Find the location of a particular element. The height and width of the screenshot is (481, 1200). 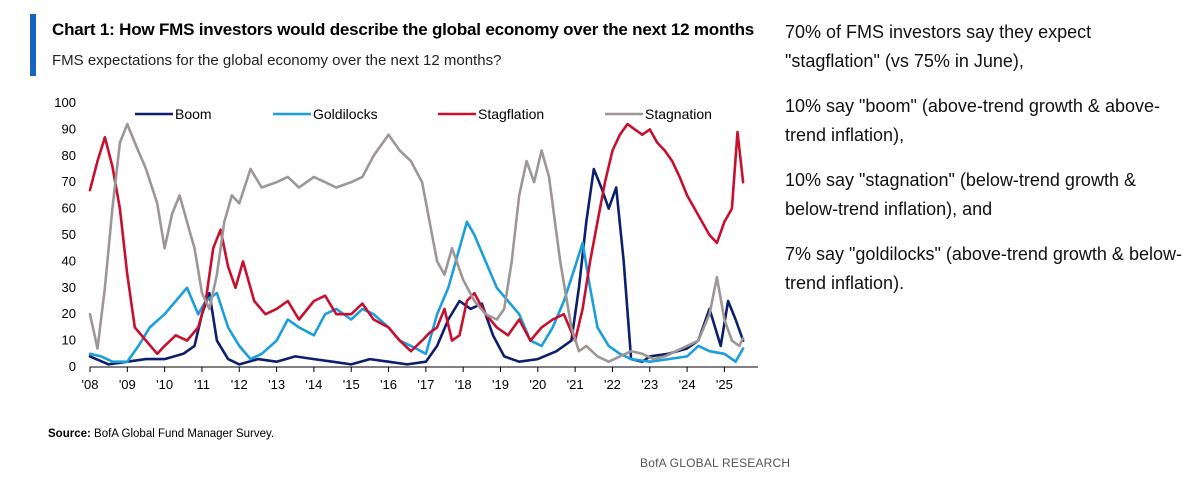

y-tick-label: 60 is located at coordinates (69, 208).